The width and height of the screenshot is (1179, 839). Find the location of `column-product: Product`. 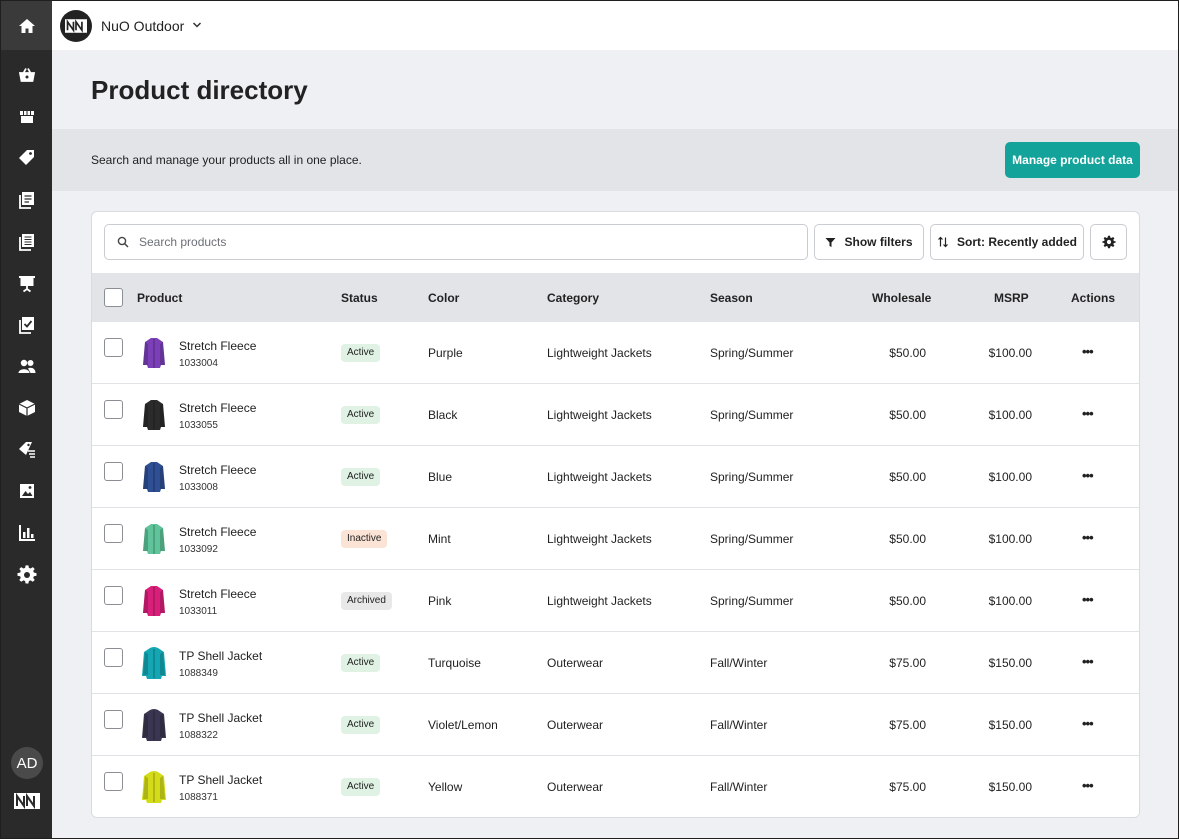

column-product: Product is located at coordinates (160, 298).